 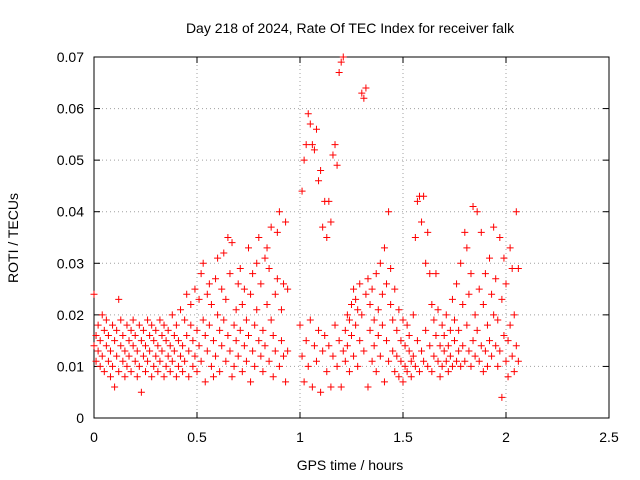 What do you see at coordinates (506, 437) in the screenshot?
I see `x-tick-label: 2` at bounding box center [506, 437].